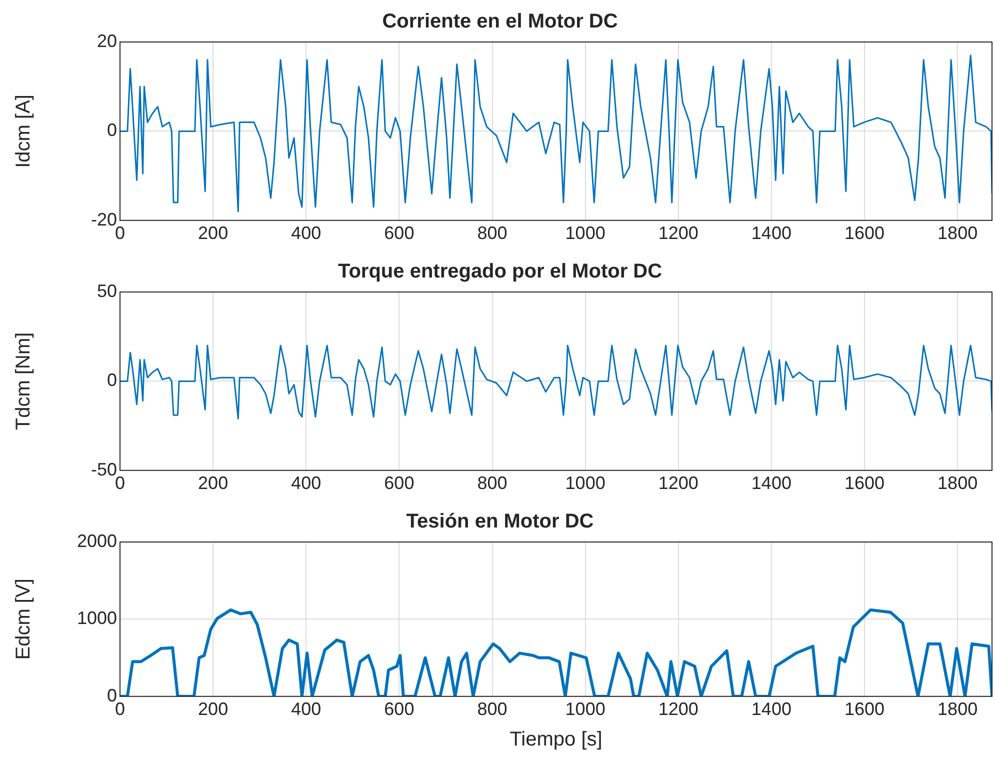  What do you see at coordinates (103, 219) in the screenshot?
I see `y-tick-label: -20` at bounding box center [103, 219].